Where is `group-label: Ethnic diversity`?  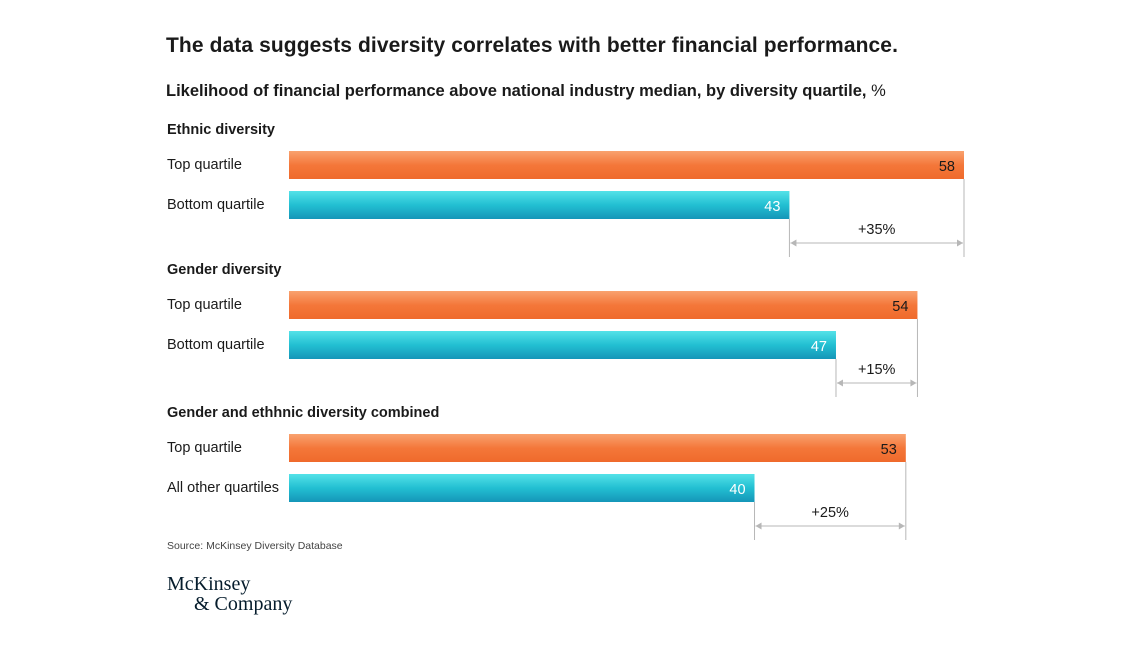
group-label: Ethnic diversity is located at coordinates (221, 130).